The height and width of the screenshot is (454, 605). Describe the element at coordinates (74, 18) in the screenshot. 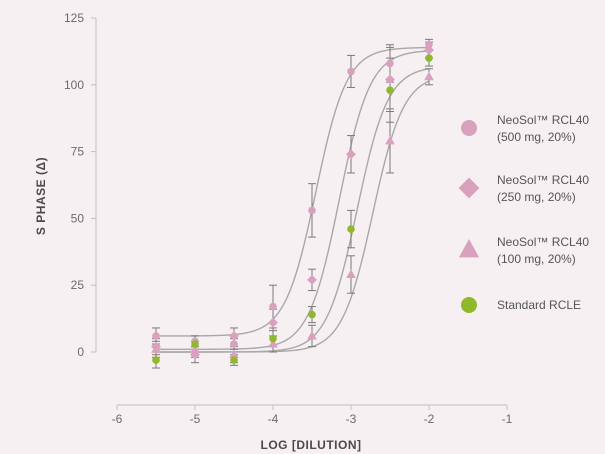

I see `y-tick-label: 125` at that location.